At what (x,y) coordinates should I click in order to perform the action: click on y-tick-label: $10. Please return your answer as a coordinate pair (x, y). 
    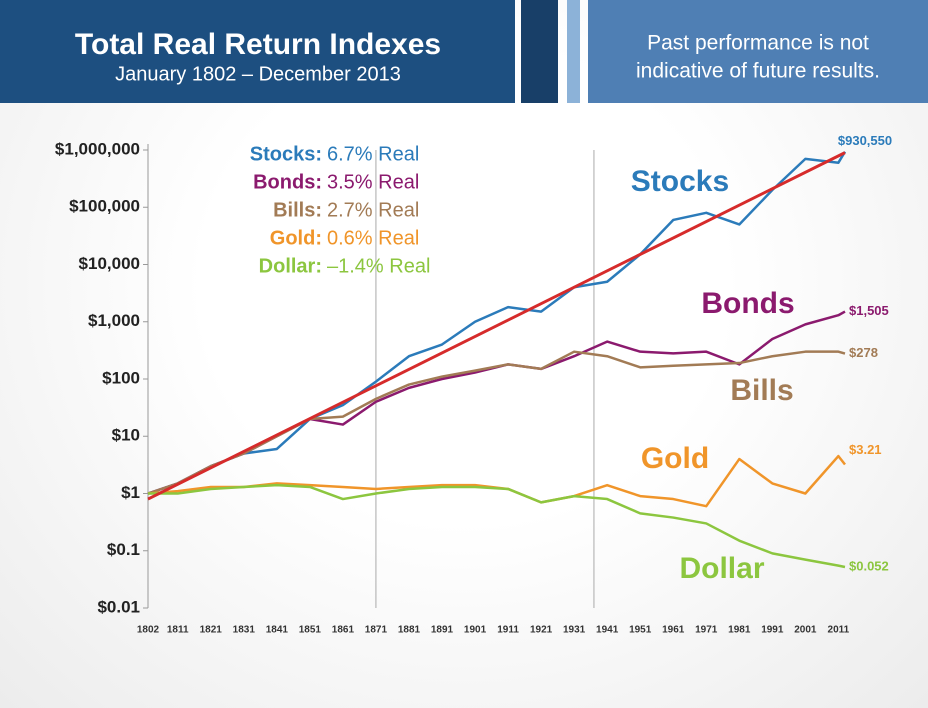
    Looking at the image, I should click on (126, 435).